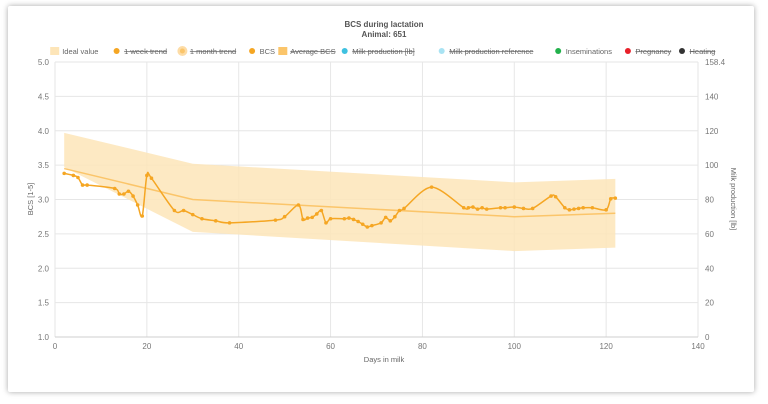  What do you see at coordinates (182, 51) in the screenshot?
I see `legend-marker-inner` at bounding box center [182, 51].